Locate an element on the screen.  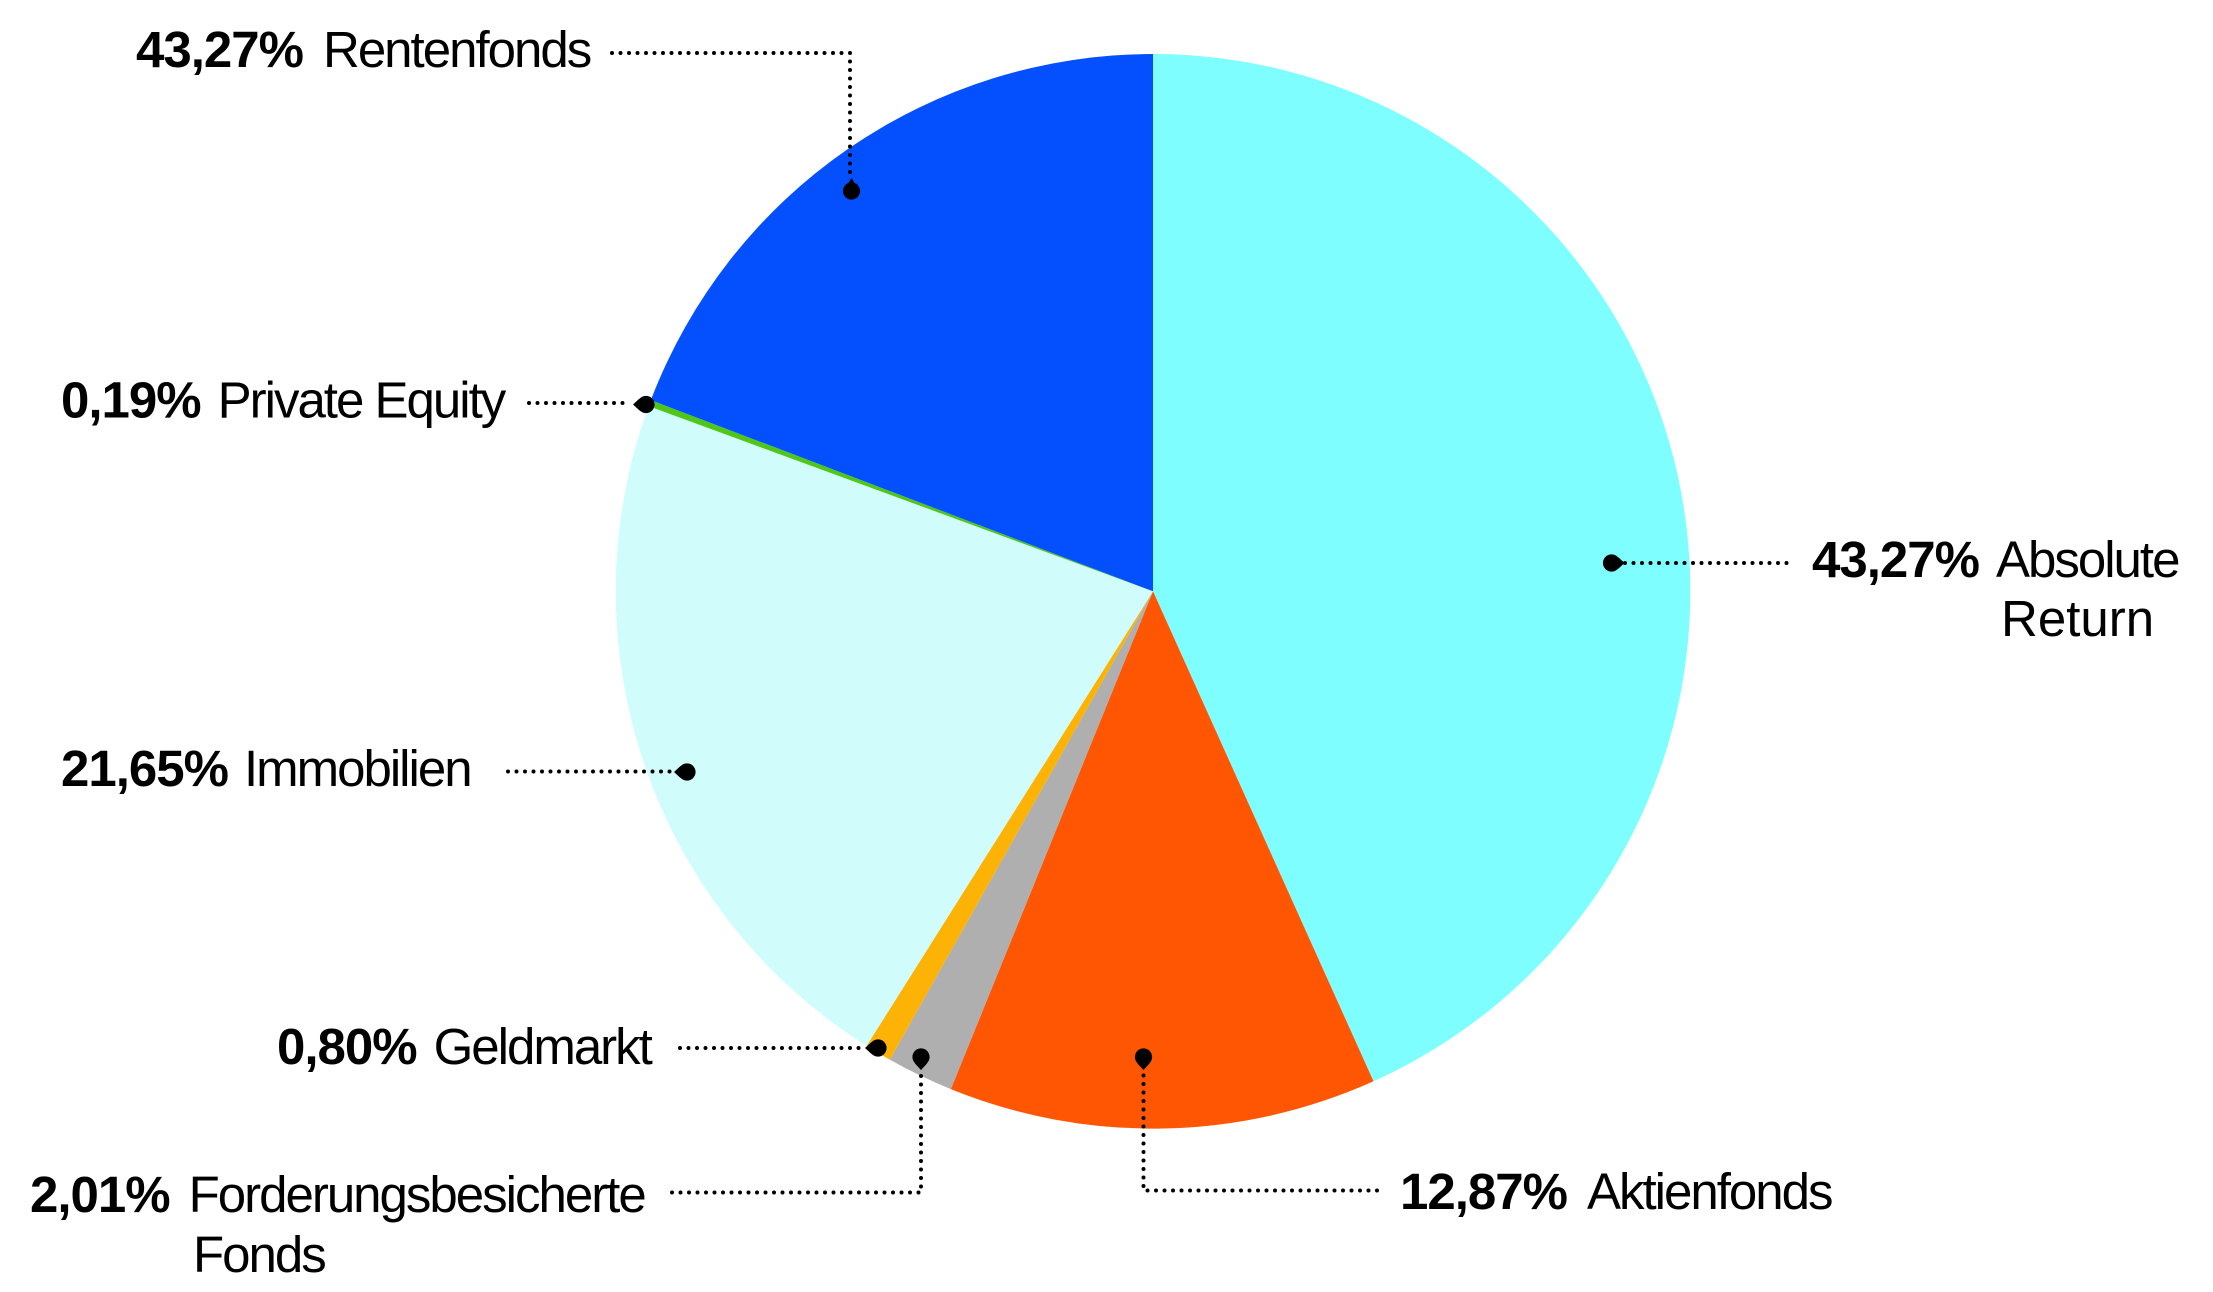
svg-text:0,19%Private Equity: 0,19% Private Equity is located at coordinates (284, 400).